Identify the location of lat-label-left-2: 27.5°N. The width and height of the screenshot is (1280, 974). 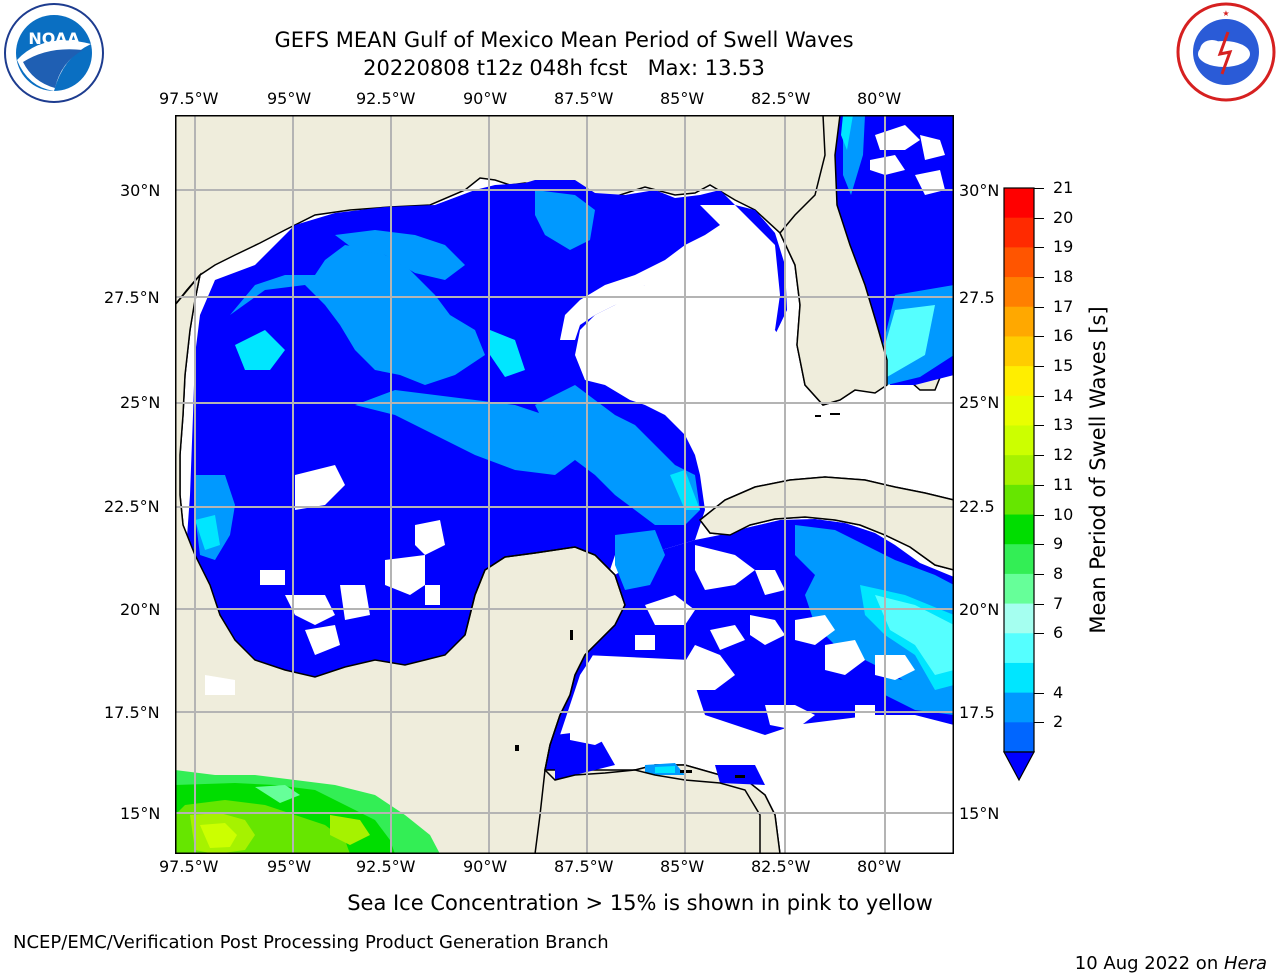
(132, 297).